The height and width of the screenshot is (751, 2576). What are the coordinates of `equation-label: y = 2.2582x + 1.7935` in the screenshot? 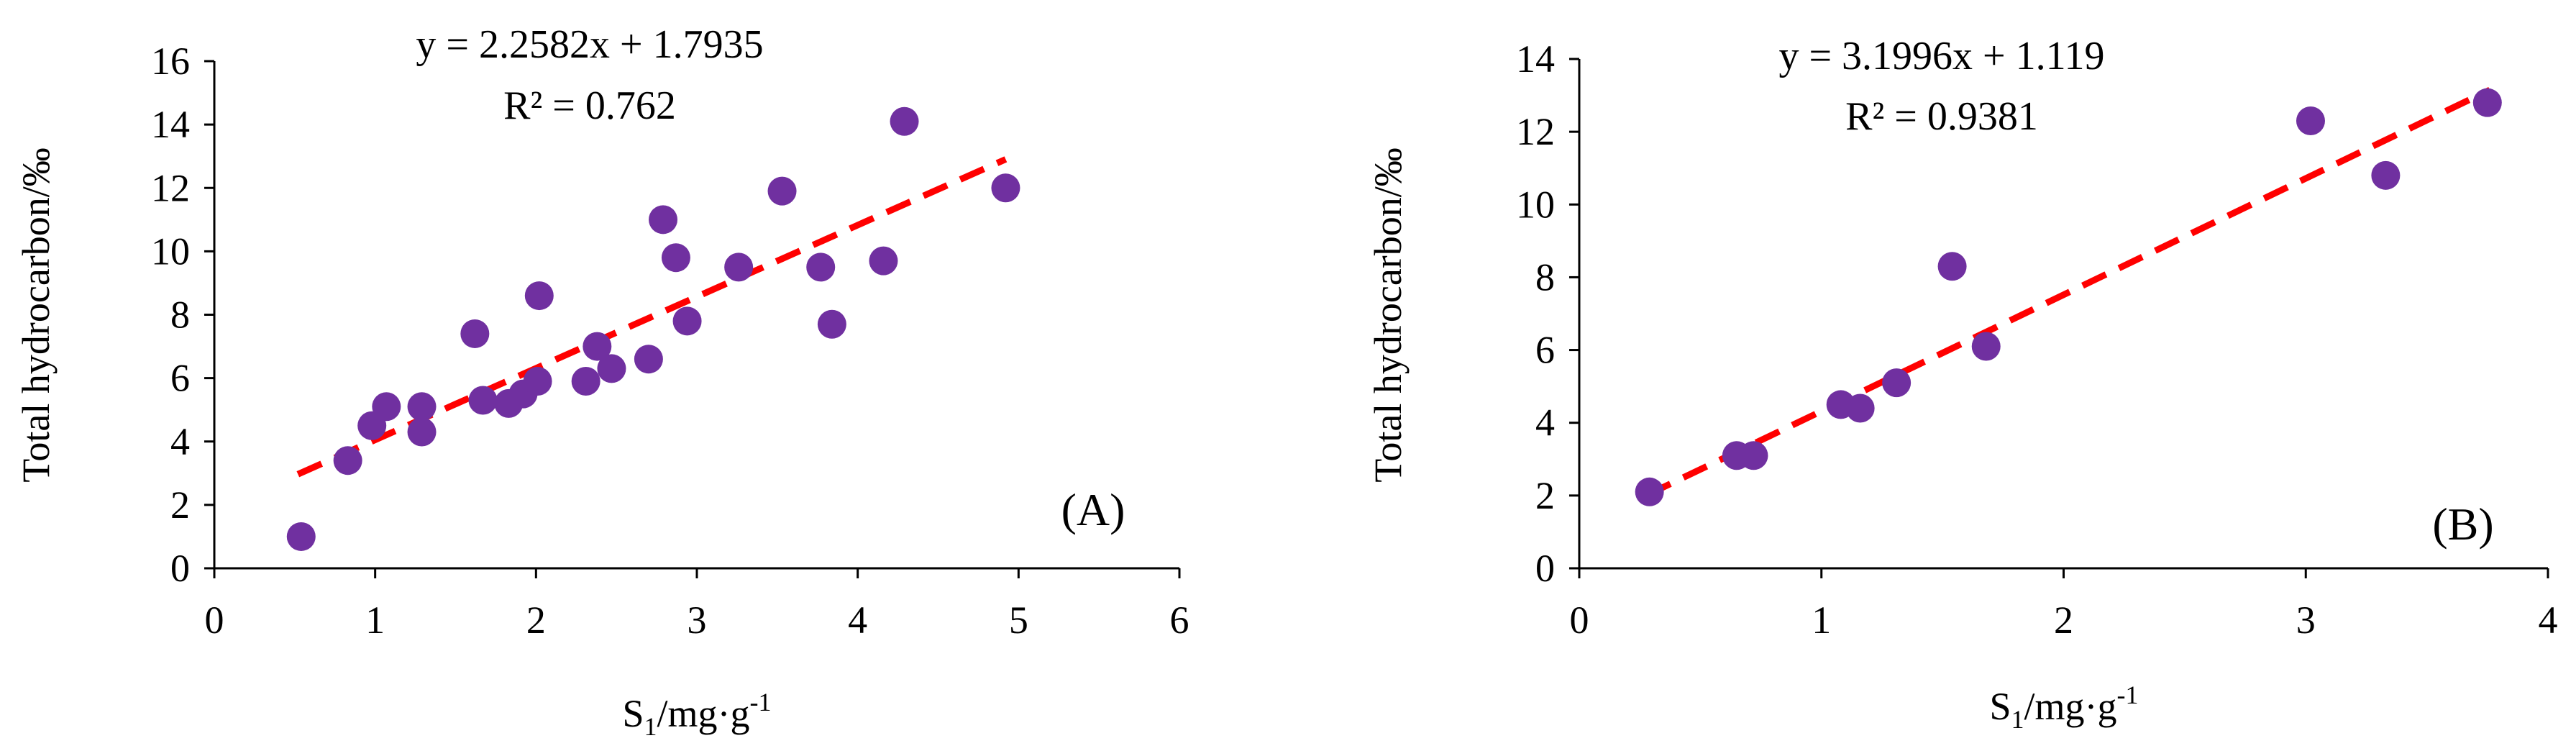 It's located at (589, 44).